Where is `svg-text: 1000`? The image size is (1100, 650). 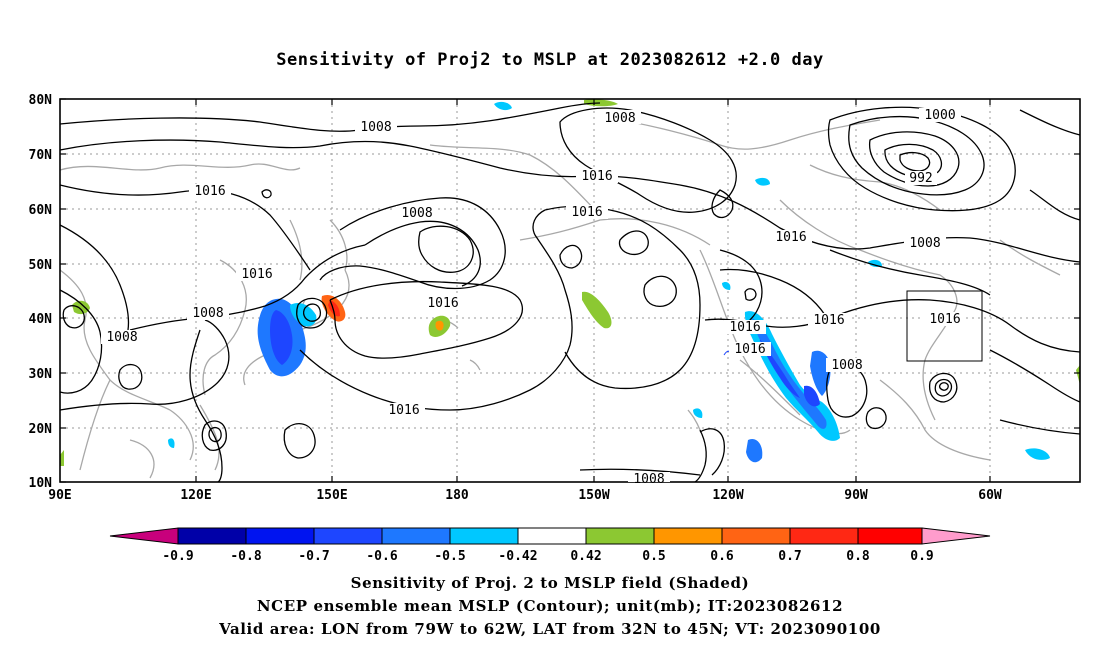
svg-text: 1000 is located at coordinates (939, 115).